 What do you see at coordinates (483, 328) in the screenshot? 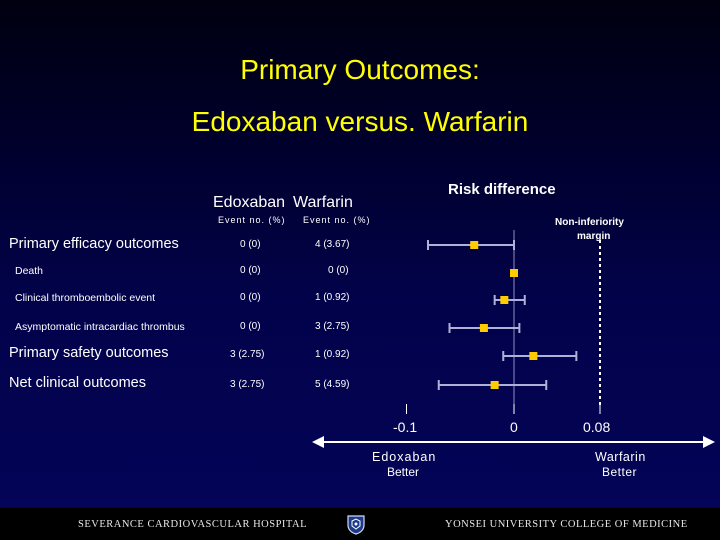
I see `point-estimate-asymptomatic-intracardiac-thrombus` at bounding box center [483, 328].